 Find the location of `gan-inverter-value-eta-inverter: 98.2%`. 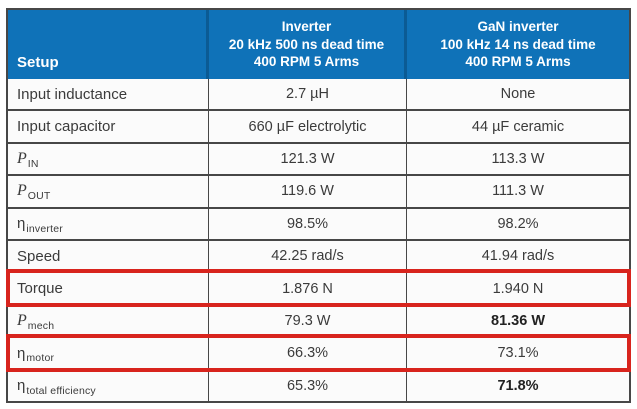

gan-inverter-value-eta-inverter: 98.2% is located at coordinates (518, 223).